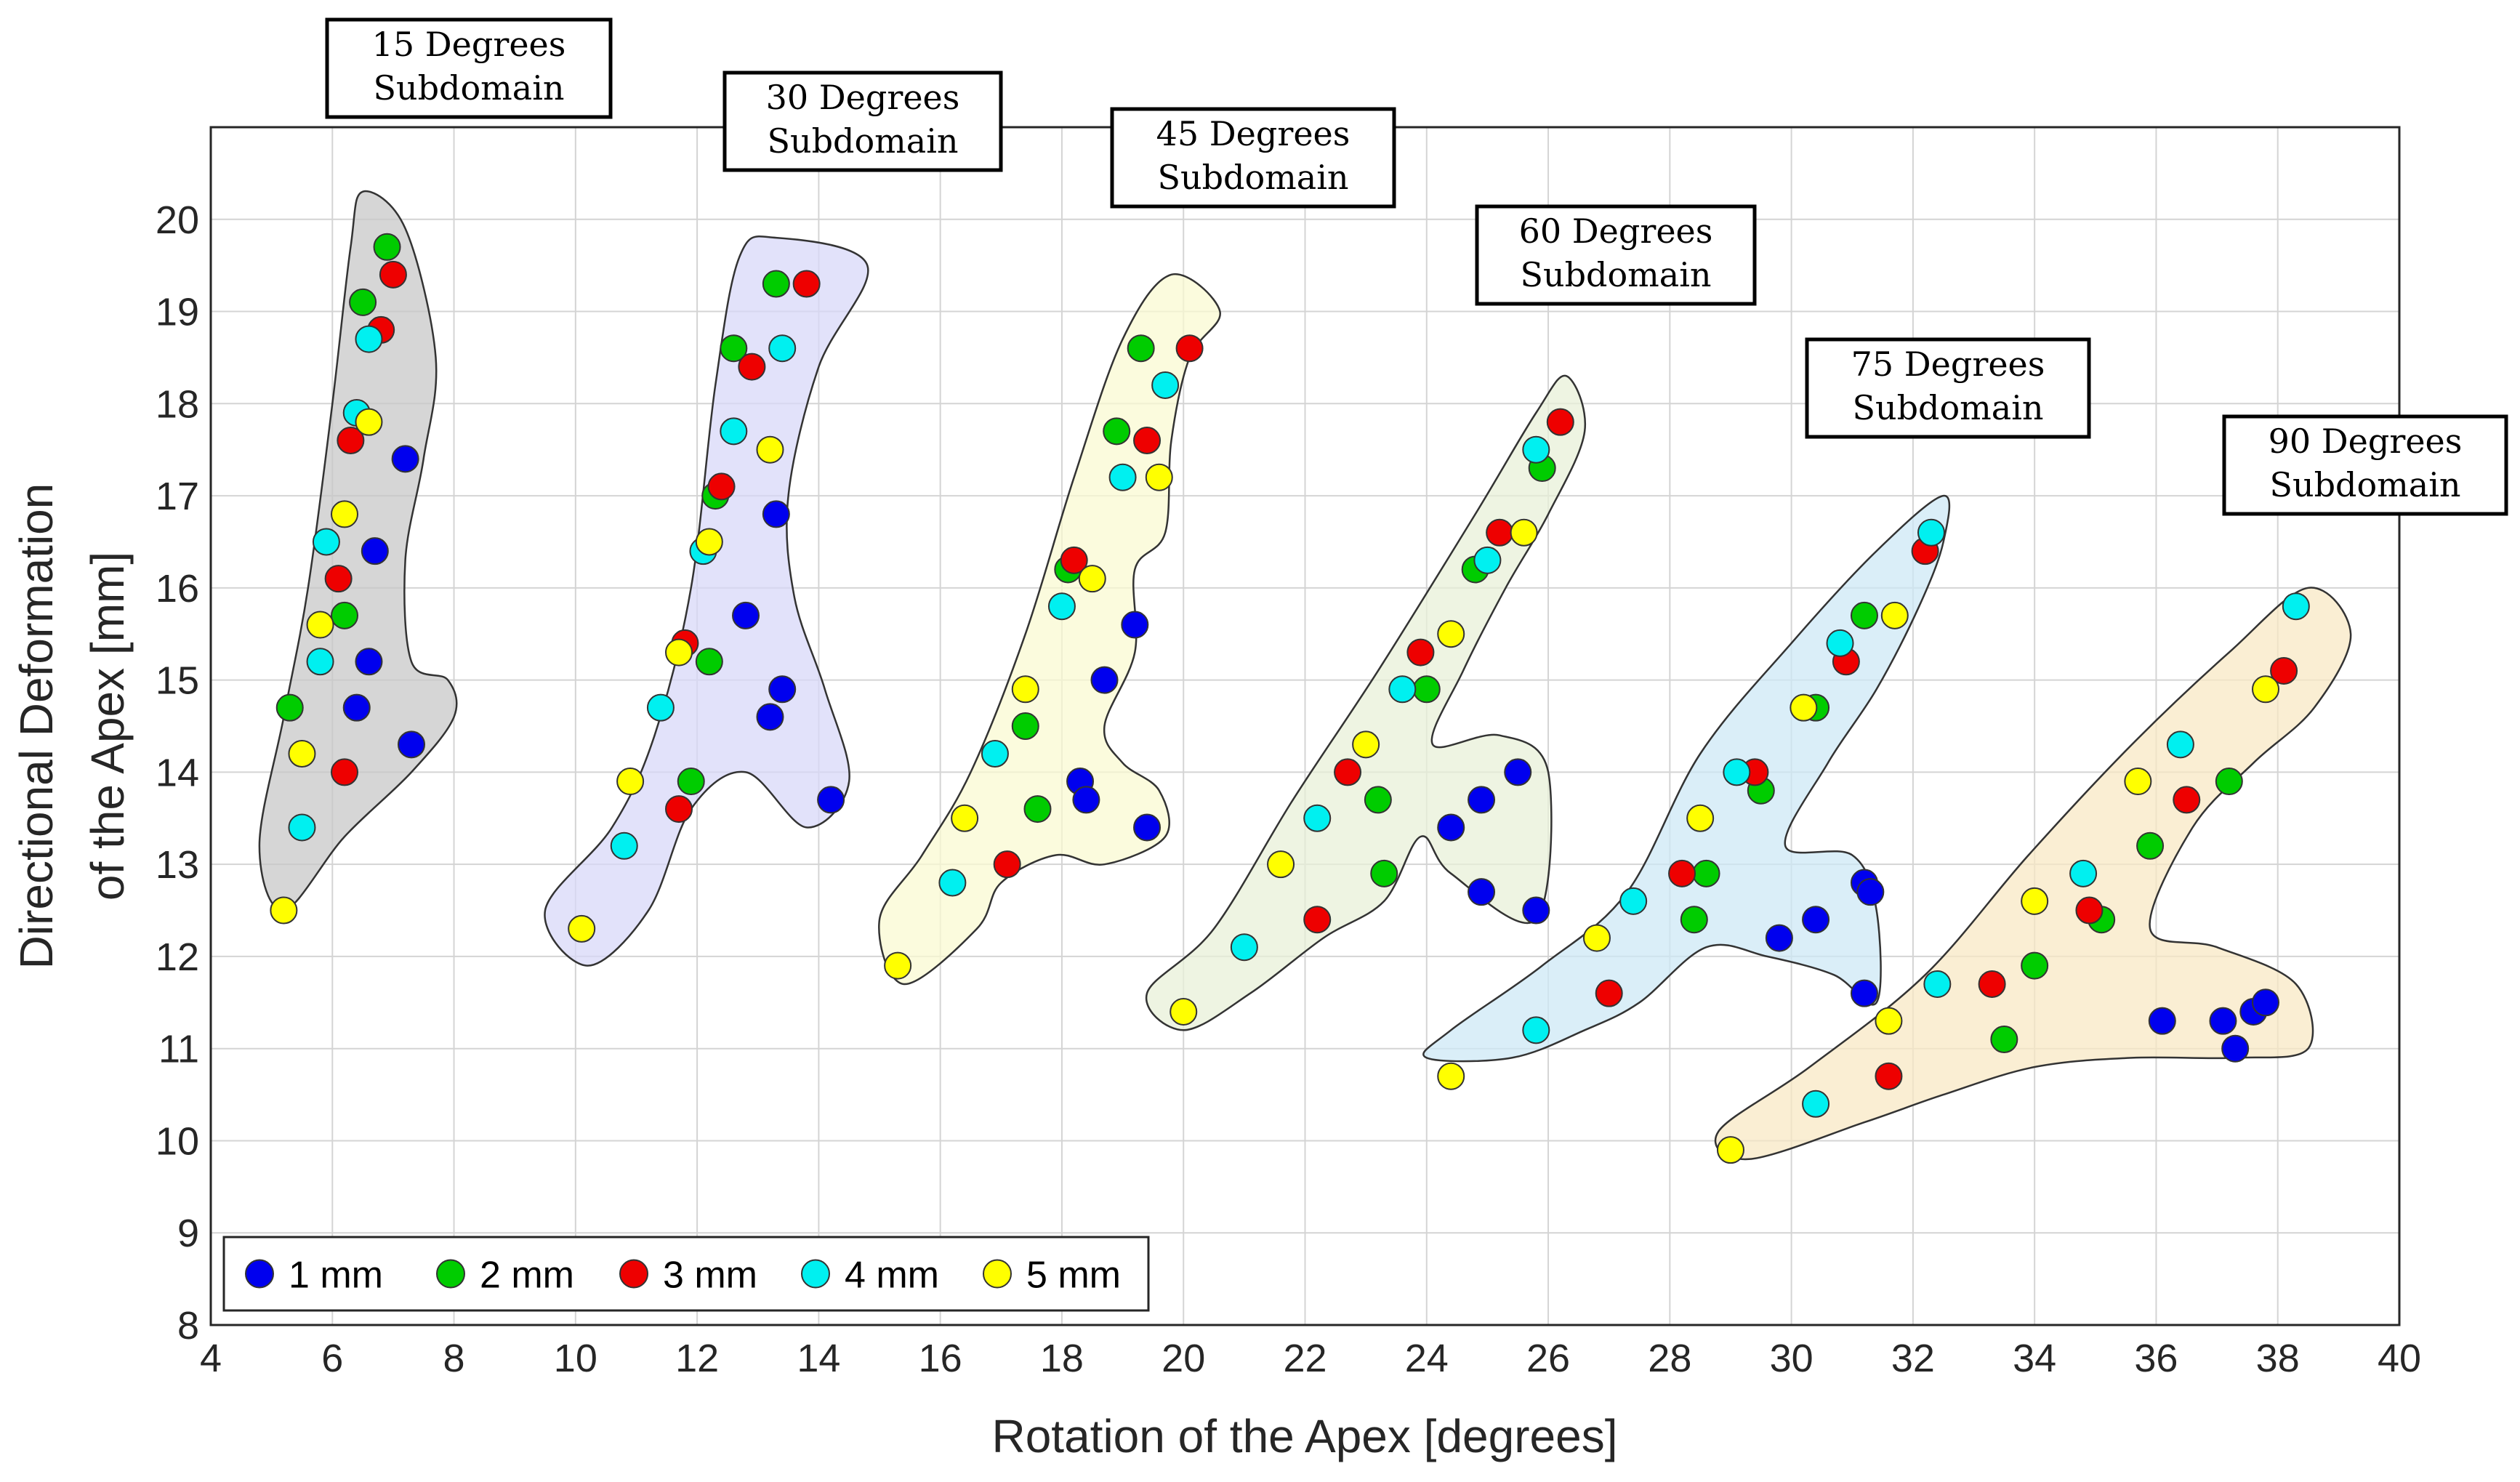 The image size is (2520, 1482). Describe the element at coordinates (940, 1358) in the screenshot. I see `x-tick-label: 16` at that location.